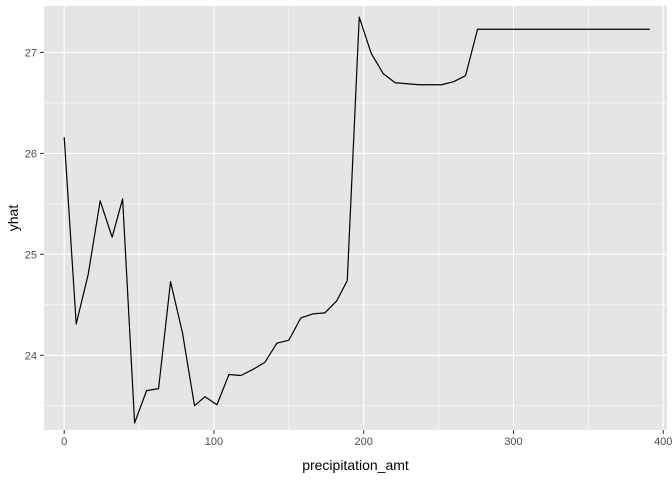 The height and width of the screenshot is (480, 672). I want to click on x-axis: 0 100 200 300 400, so click(366, 439).